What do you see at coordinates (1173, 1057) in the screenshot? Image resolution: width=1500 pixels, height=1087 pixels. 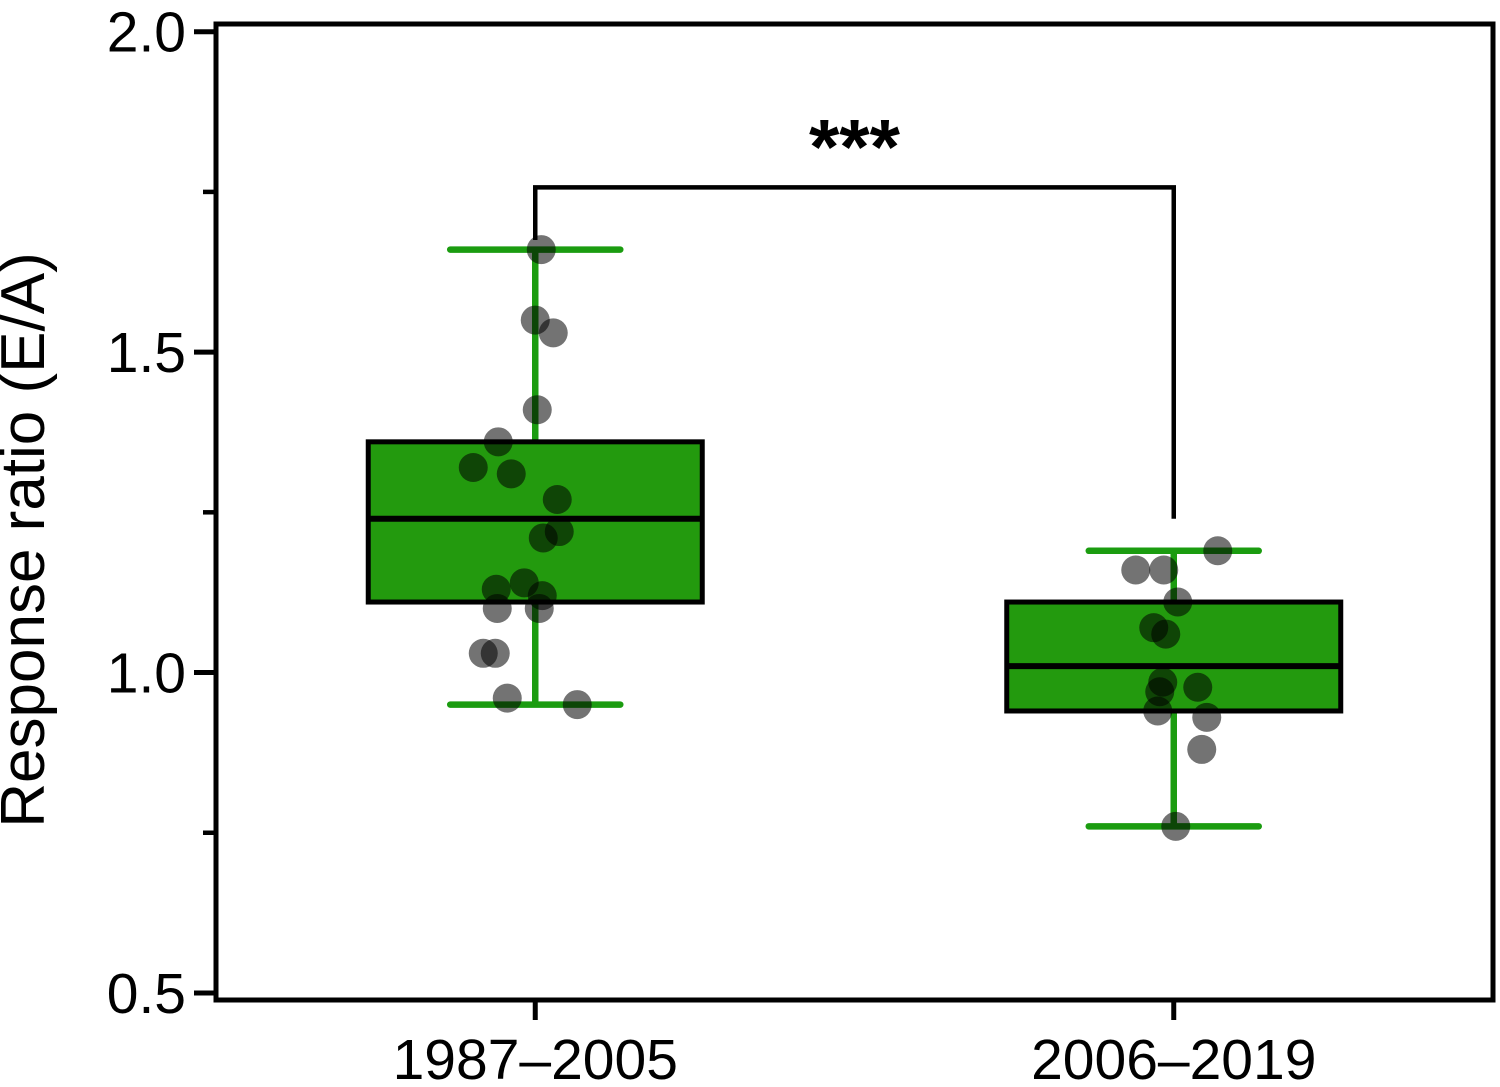 I see `x-category-label: 2006–2019` at bounding box center [1173, 1057].